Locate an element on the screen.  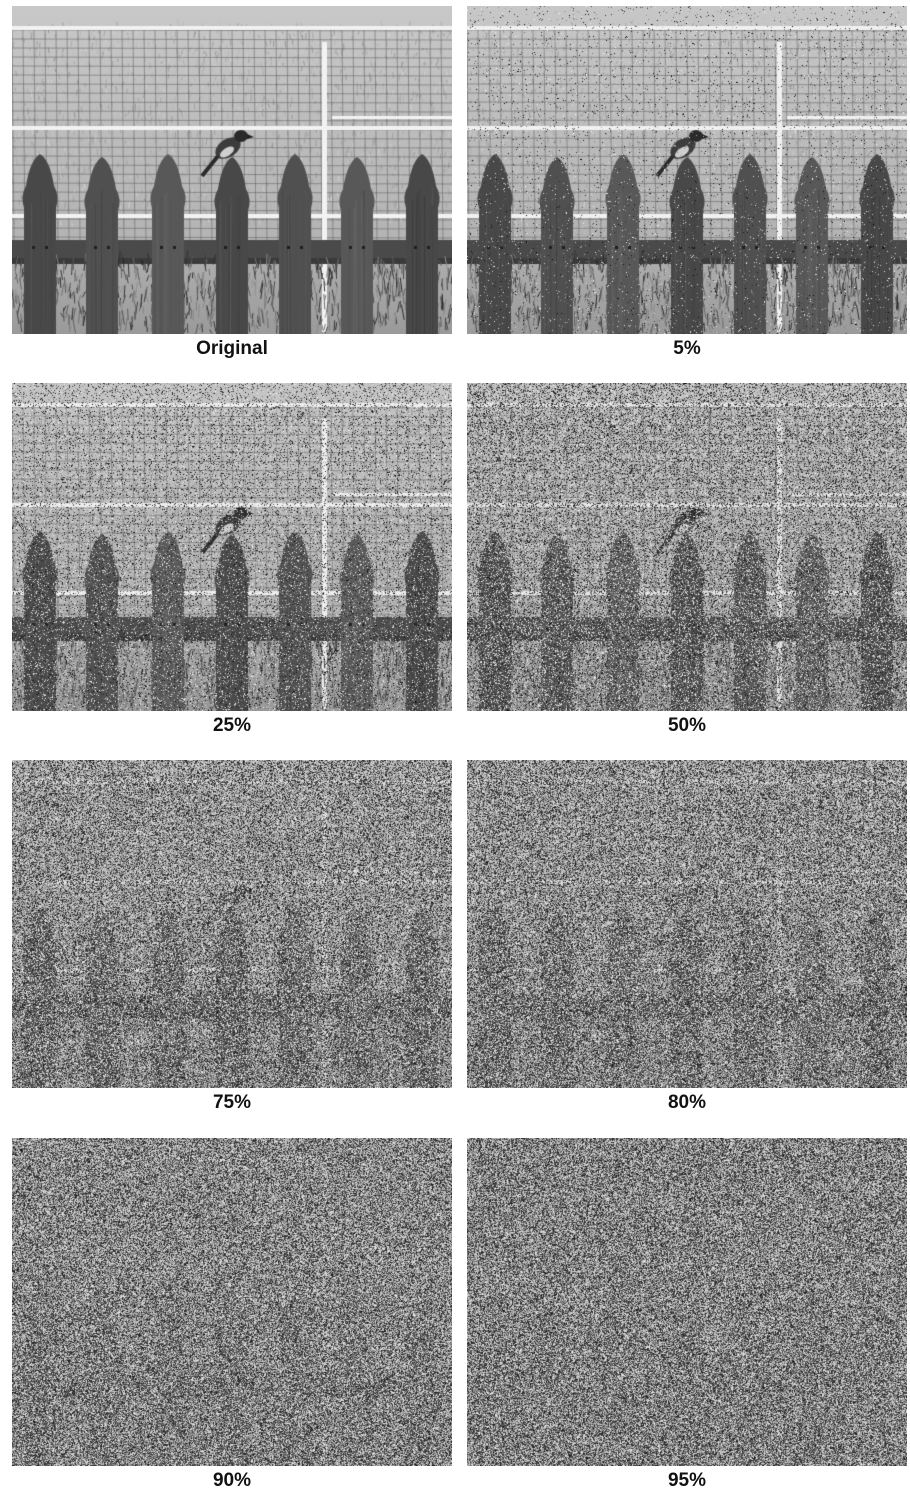
panel-caption: 80% is located at coordinates (687, 1102).